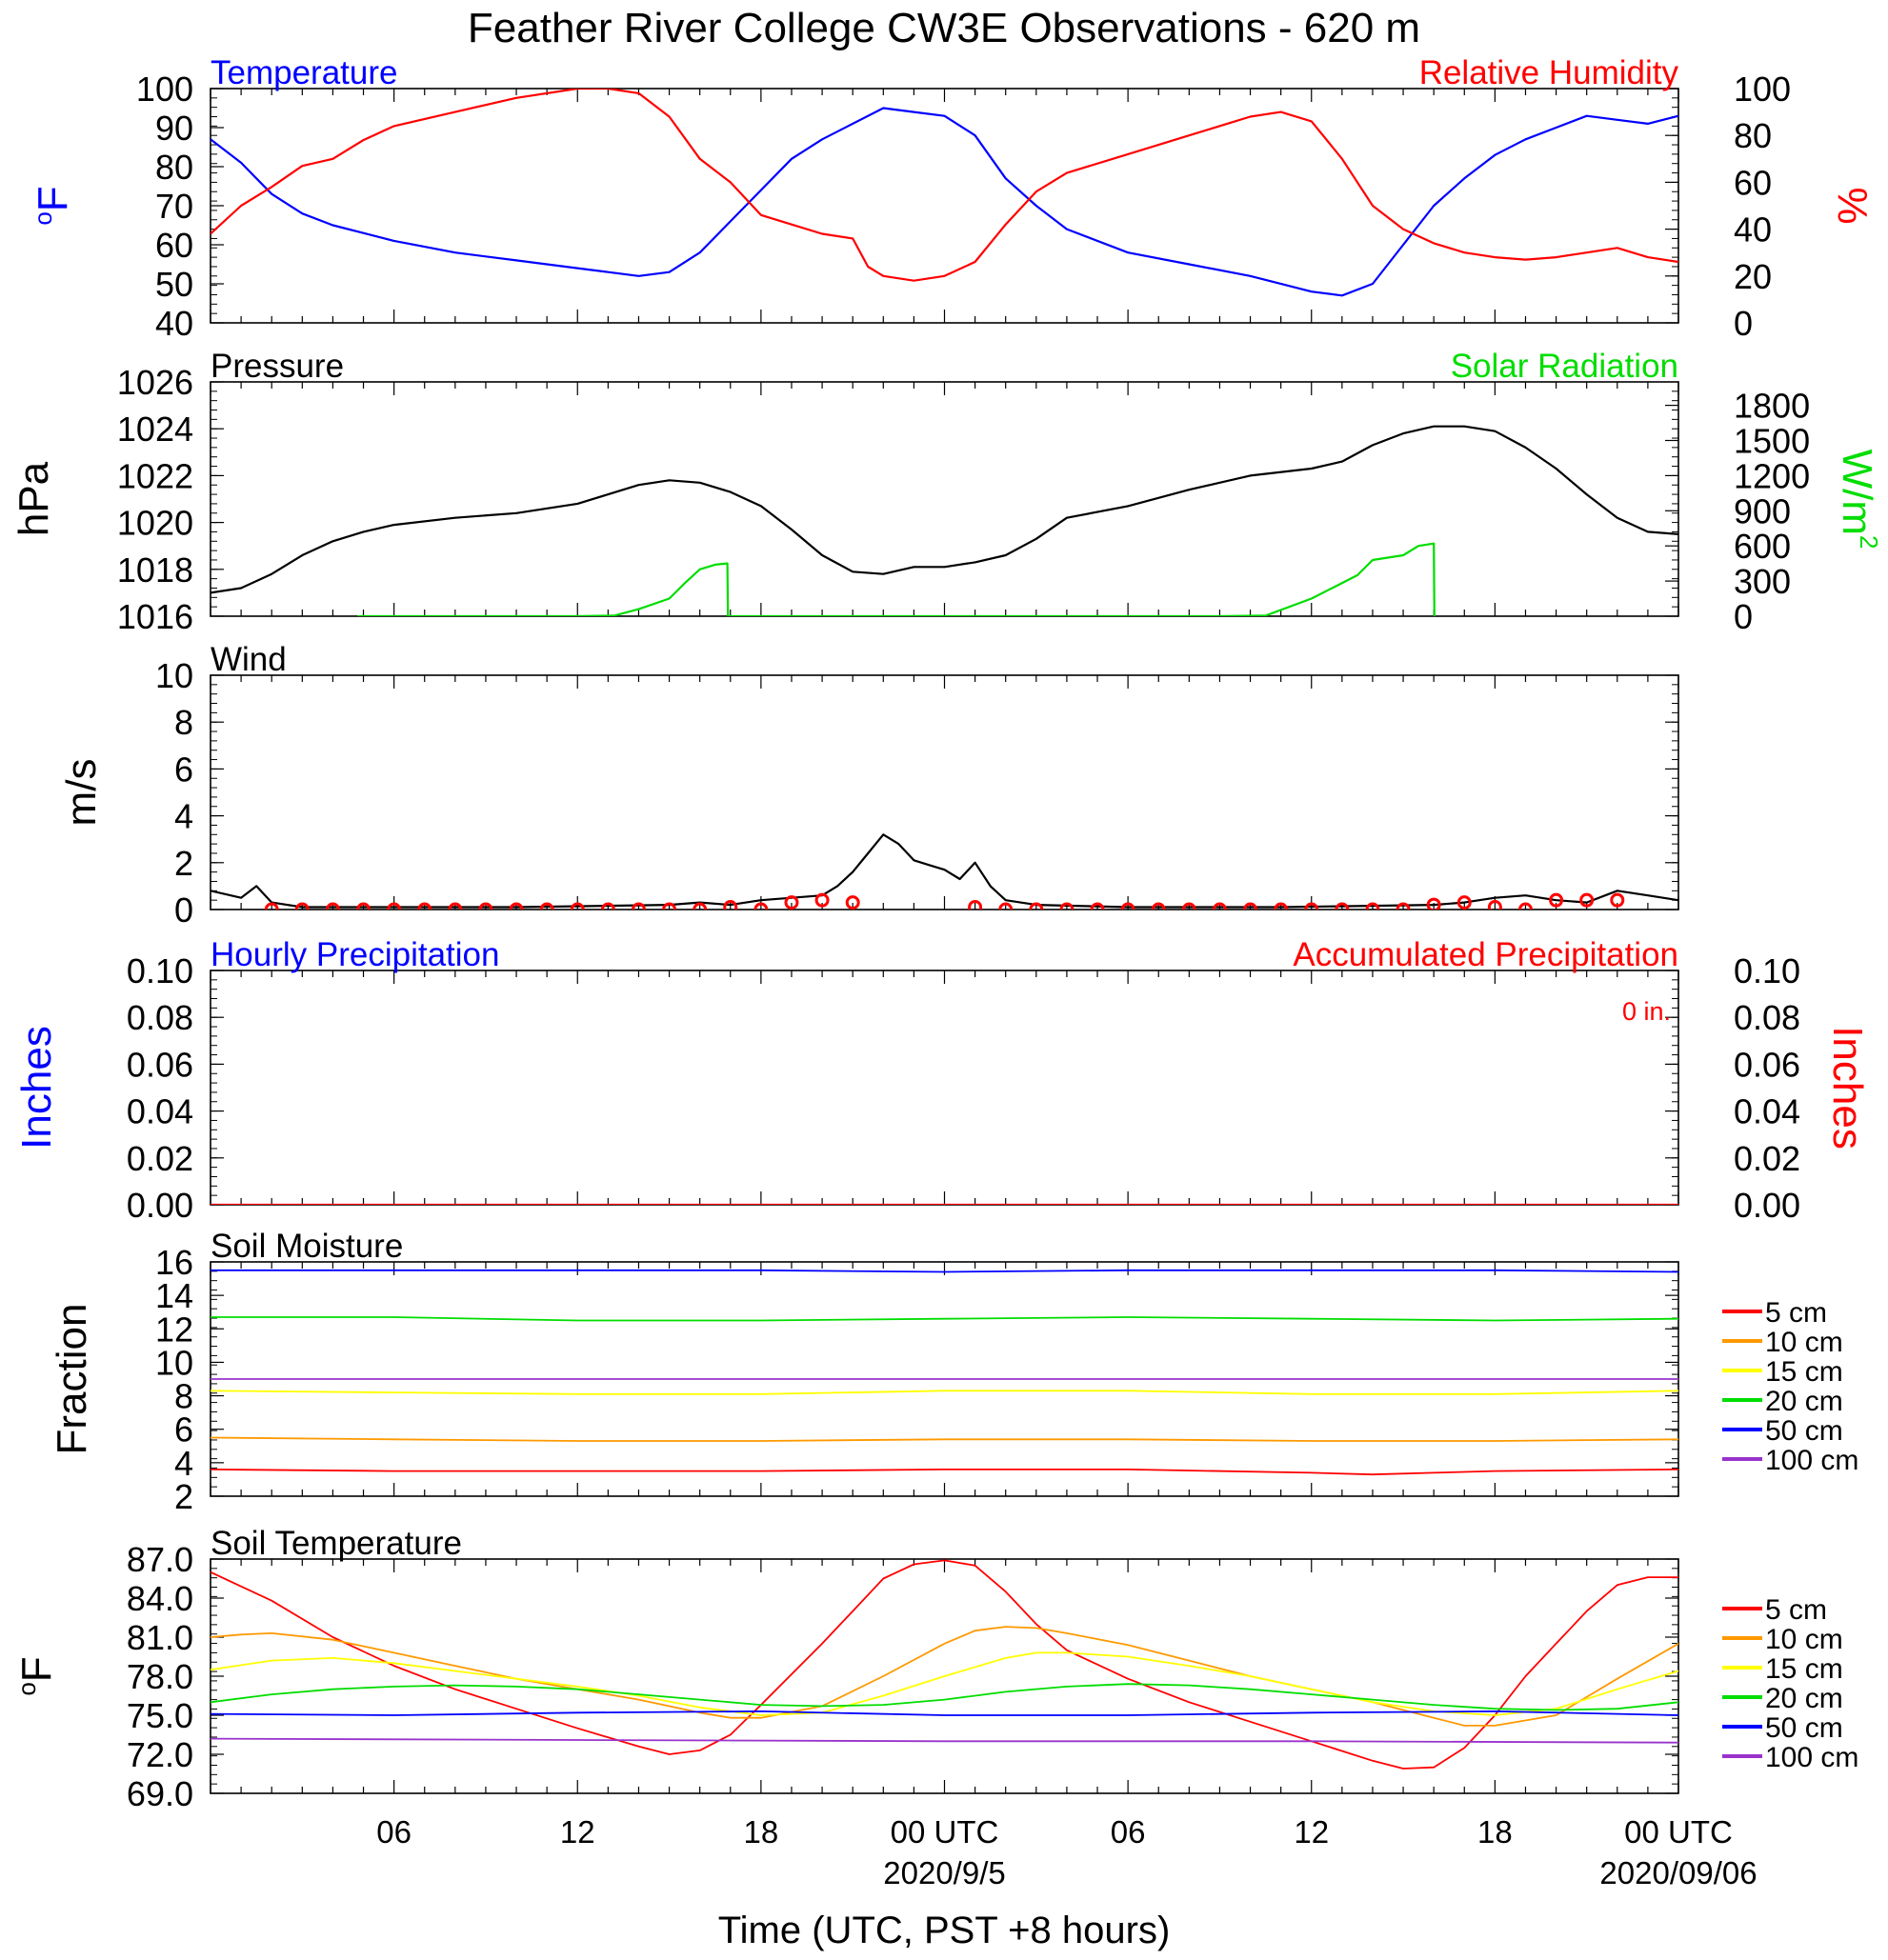 This screenshot has width=1888, height=1960. Describe the element at coordinates (868, 785) in the screenshot. I see `panel-3: 0 2 4 6 8 10 Wind m/s` at that location.